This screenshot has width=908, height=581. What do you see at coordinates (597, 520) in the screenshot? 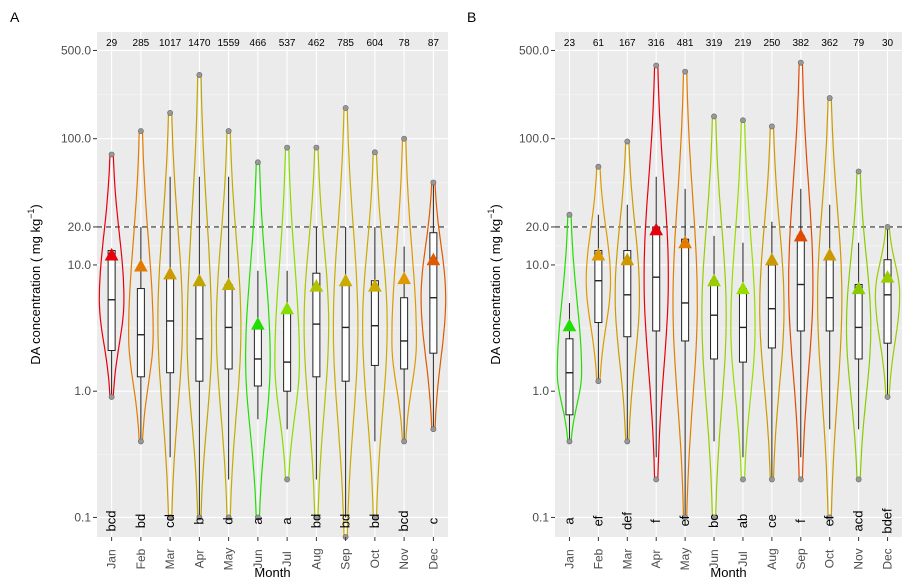
I see `group-letter-Feb: ef` at bounding box center [597, 520].